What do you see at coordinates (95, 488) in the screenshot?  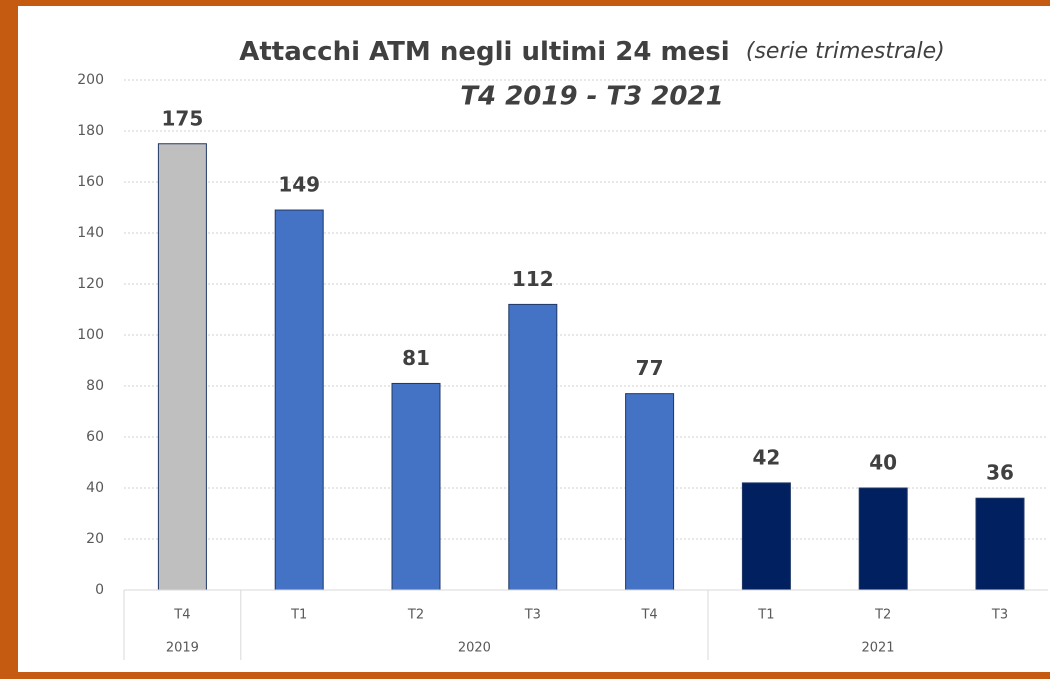 I see `y-tick-label: 40` at bounding box center [95, 488].